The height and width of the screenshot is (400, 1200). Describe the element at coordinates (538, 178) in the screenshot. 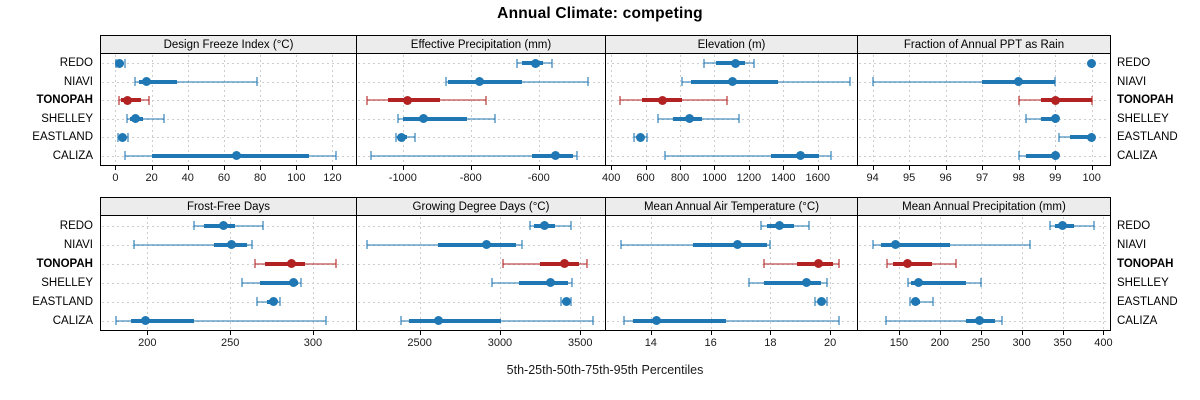

I see `axis-tick-label: -600` at that location.